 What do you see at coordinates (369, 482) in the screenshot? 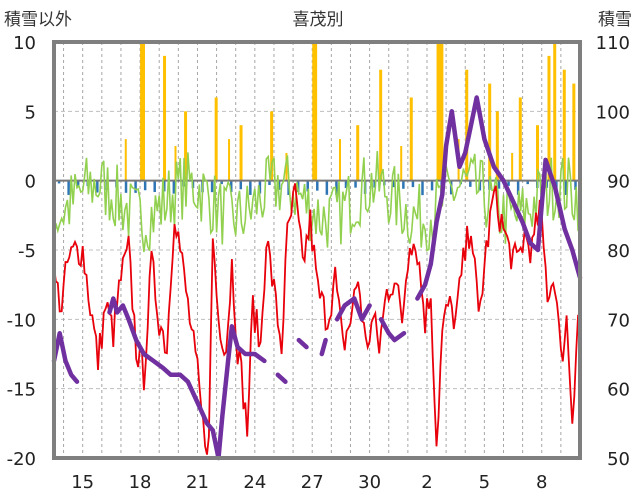
I see `x-tick-label: 30` at bounding box center [369, 482].